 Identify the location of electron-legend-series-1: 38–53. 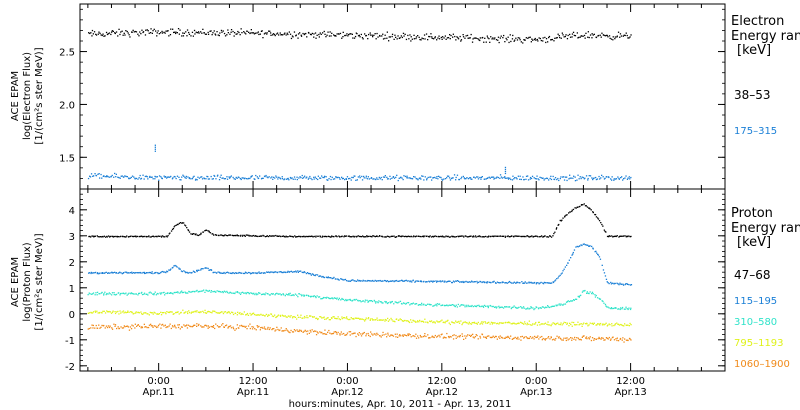
(752, 95).